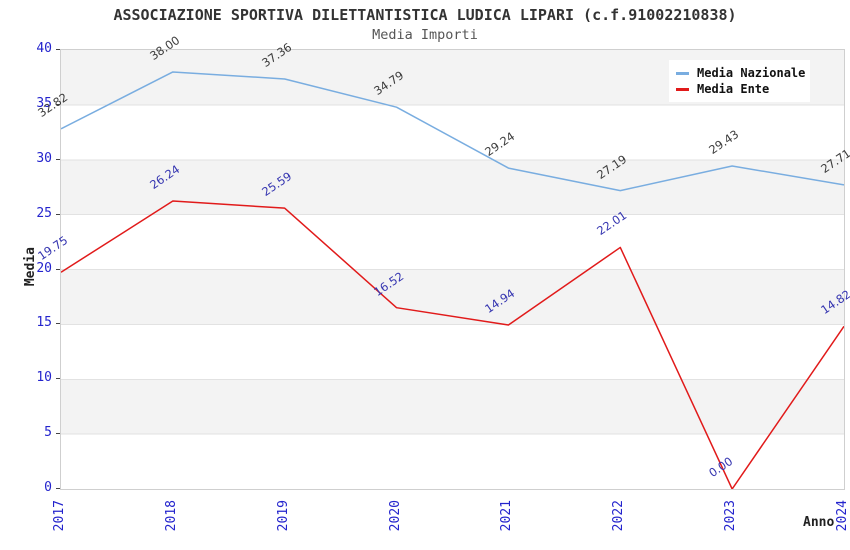  What do you see at coordinates (507, 516) in the screenshot?
I see `x-tick-label: 2021` at bounding box center [507, 516].